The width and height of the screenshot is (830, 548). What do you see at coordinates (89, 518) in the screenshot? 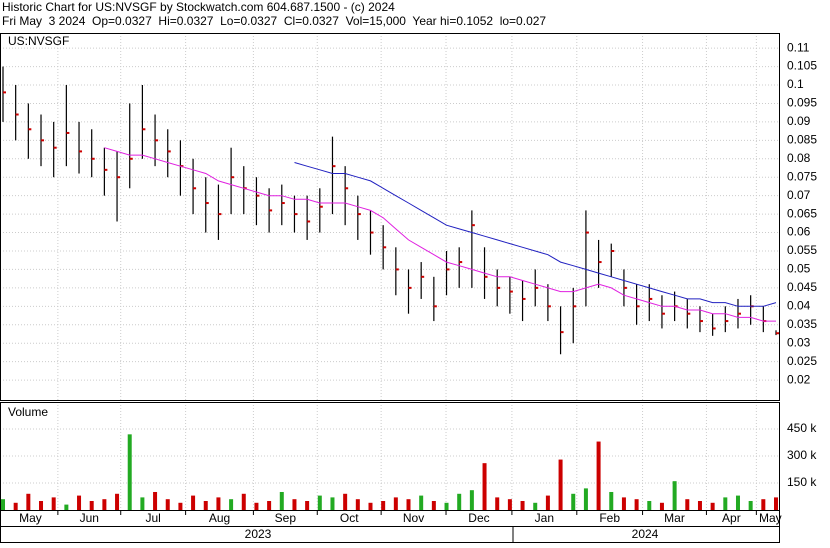
I see `x-tick-label: Jun` at bounding box center [89, 518].